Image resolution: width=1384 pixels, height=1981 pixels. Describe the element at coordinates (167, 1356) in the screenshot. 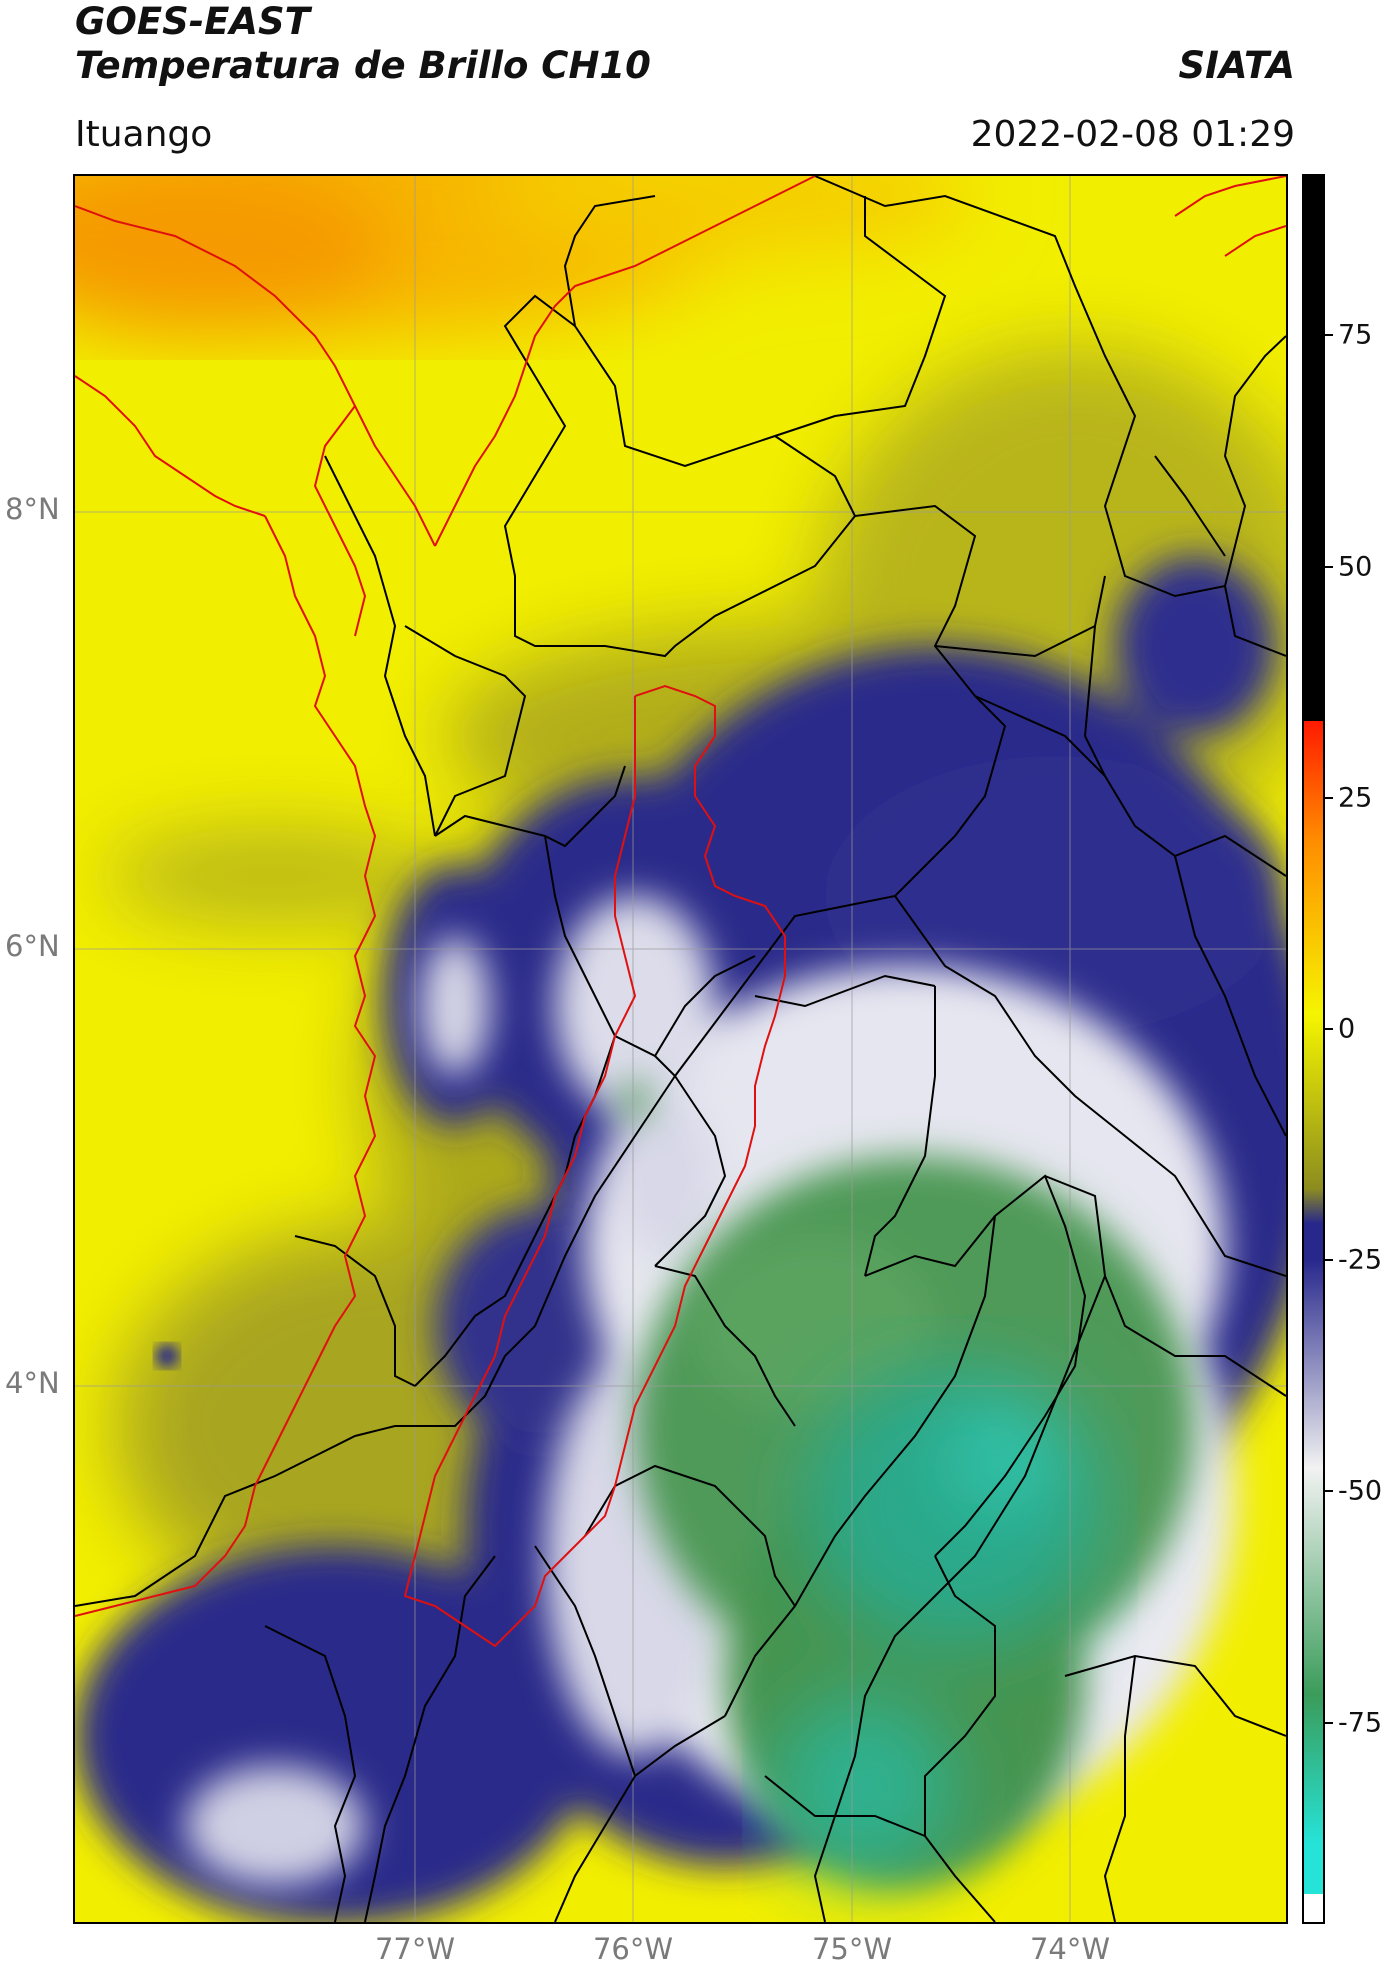

I see `isolated-cloud` at that location.